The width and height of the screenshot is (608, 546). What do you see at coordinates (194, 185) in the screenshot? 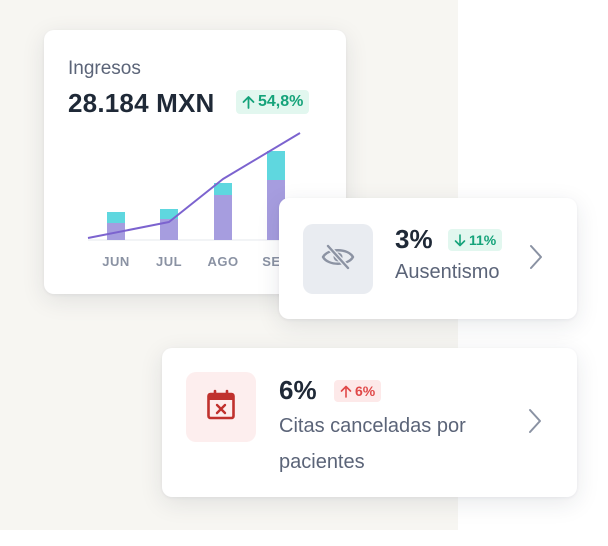
I see `trend-line` at bounding box center [194, 185].